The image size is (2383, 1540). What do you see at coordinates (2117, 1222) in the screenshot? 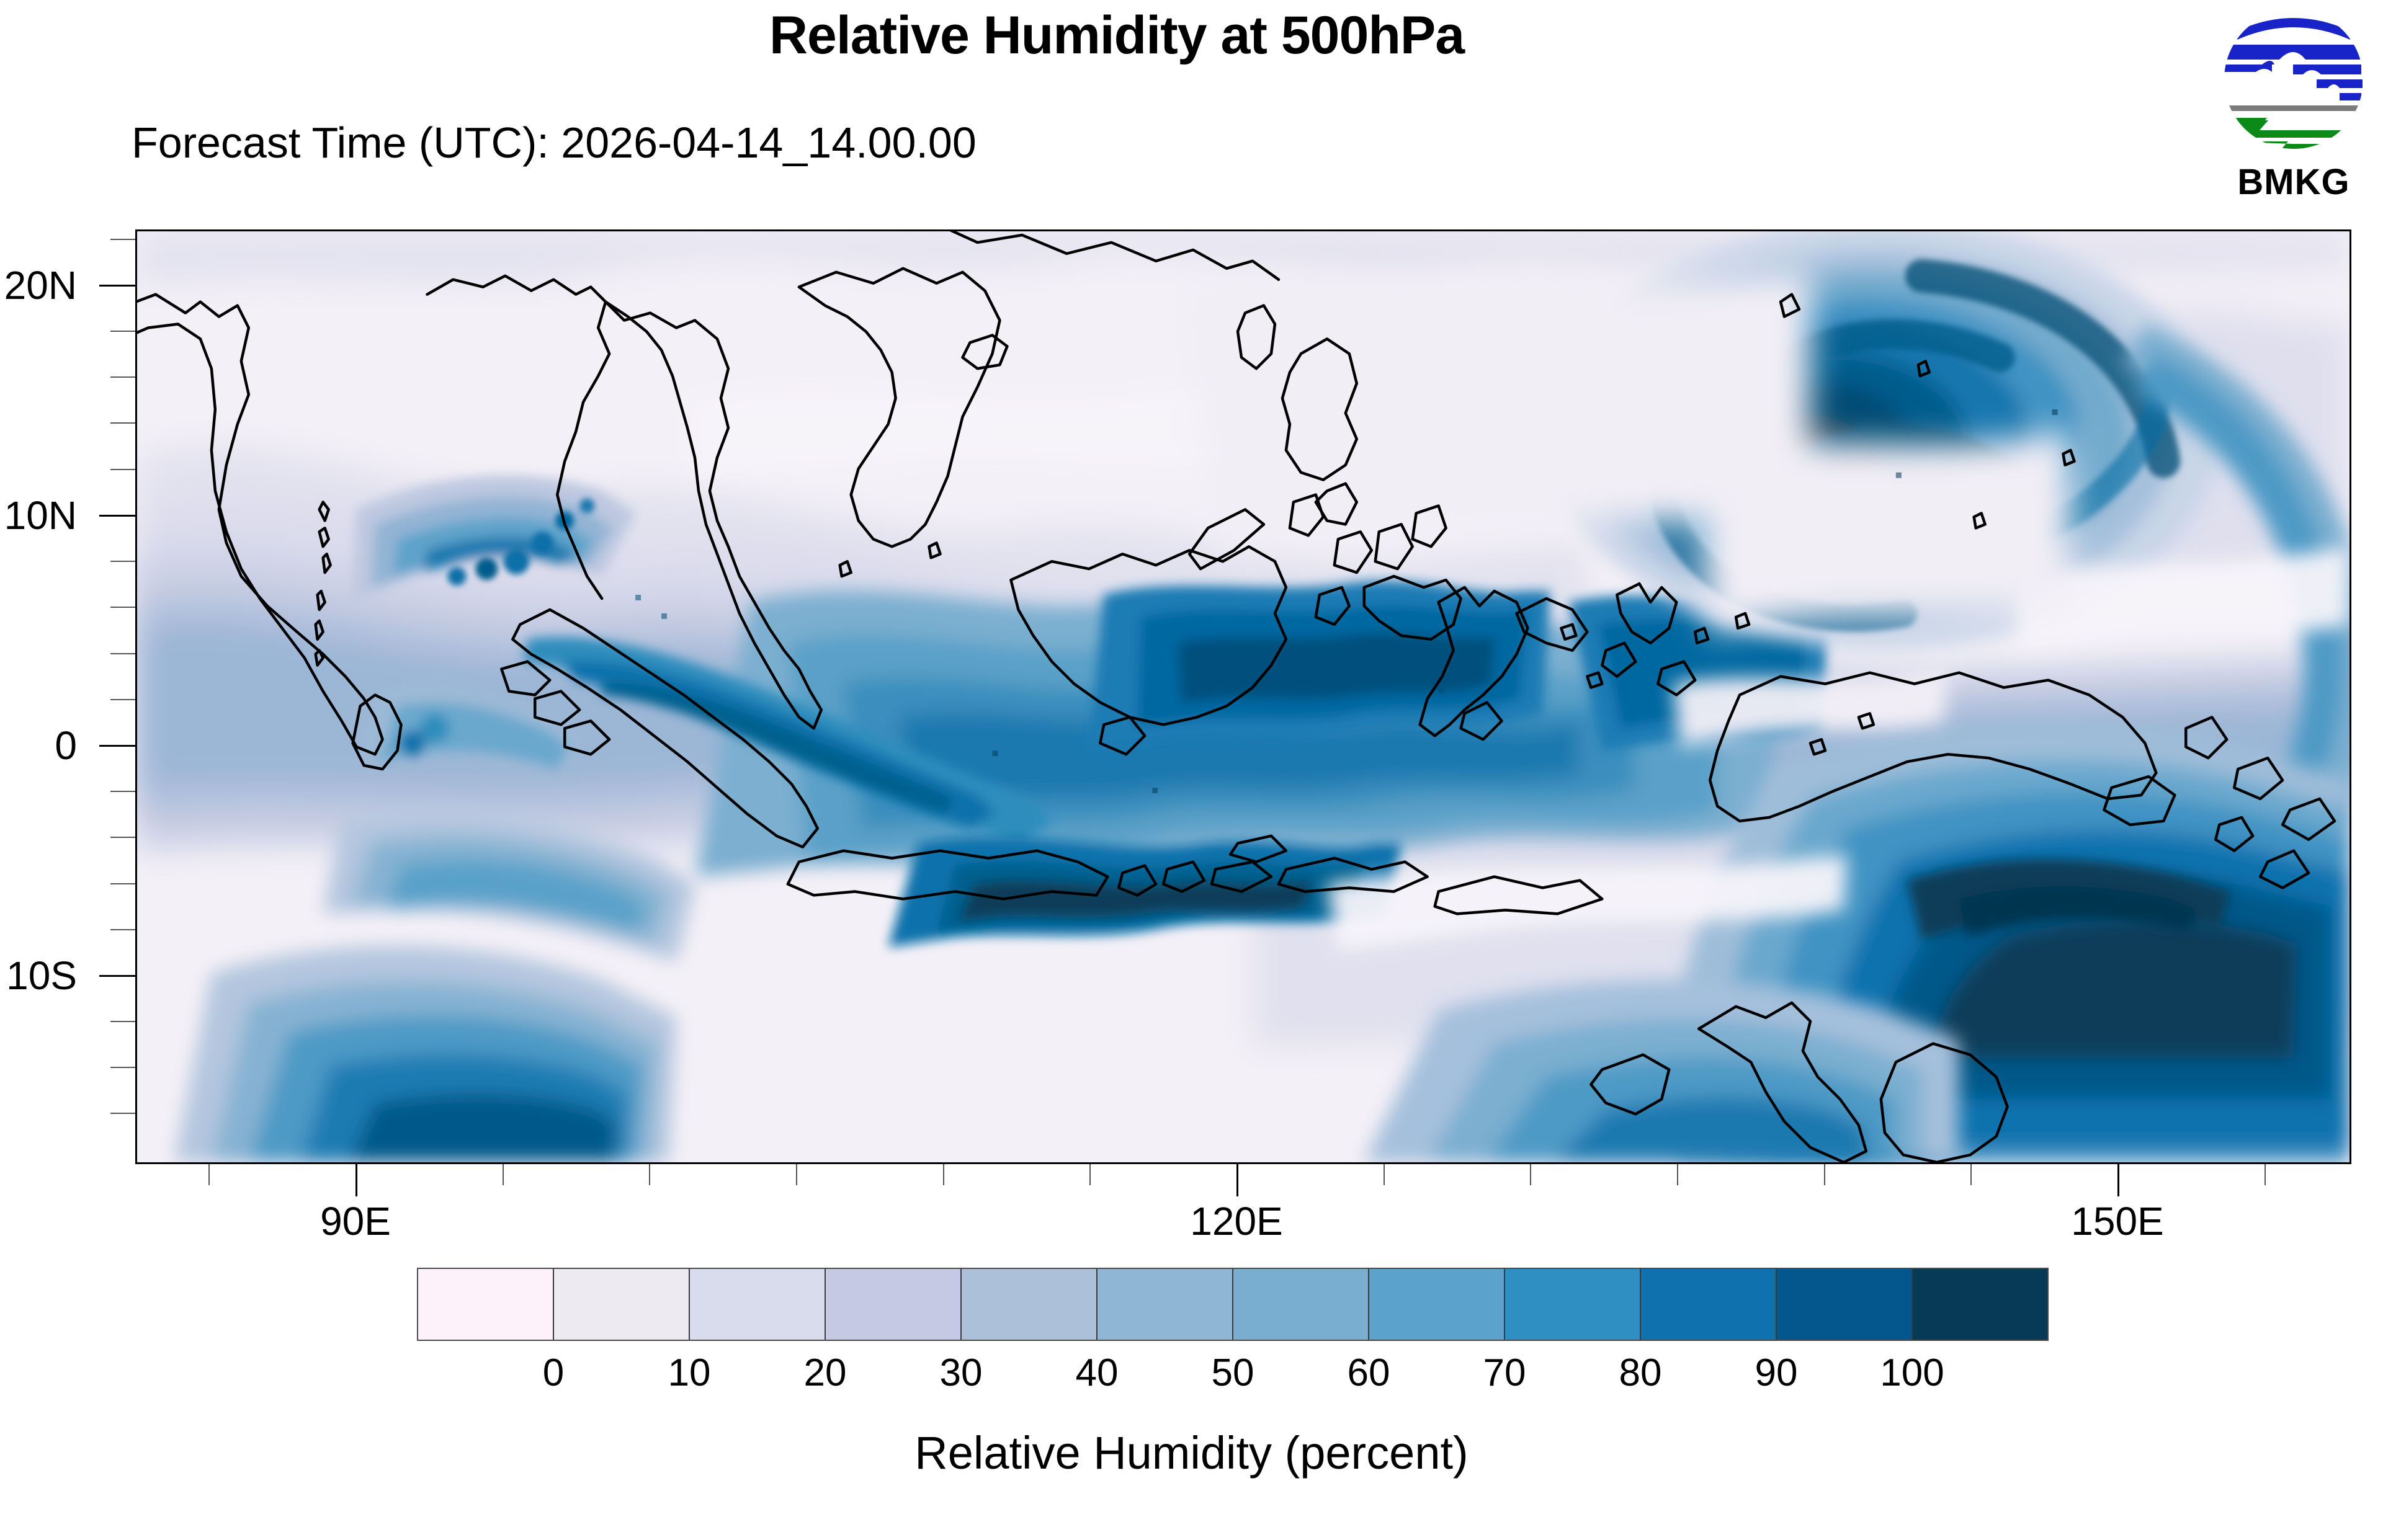
I see `x-axis-label-150E: 150E` at bounding box center [2117, 1222].